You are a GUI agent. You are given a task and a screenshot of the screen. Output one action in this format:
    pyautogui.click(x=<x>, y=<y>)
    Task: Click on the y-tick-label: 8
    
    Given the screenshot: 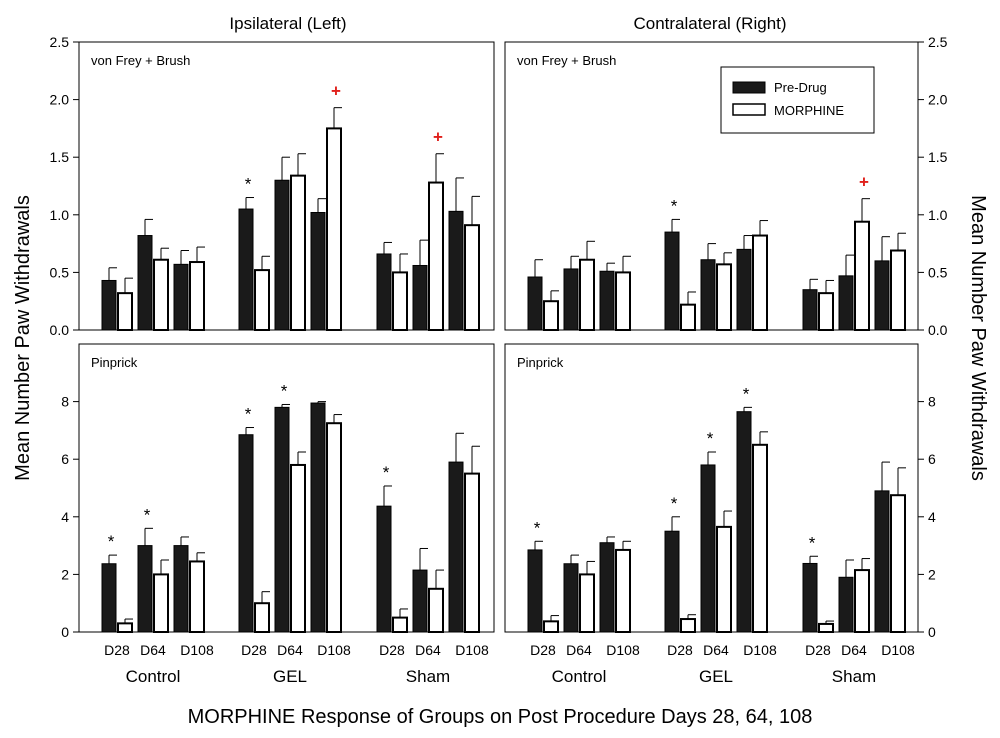 What is the action you would take?
    pyautogui.click(x=932, y=402)
    